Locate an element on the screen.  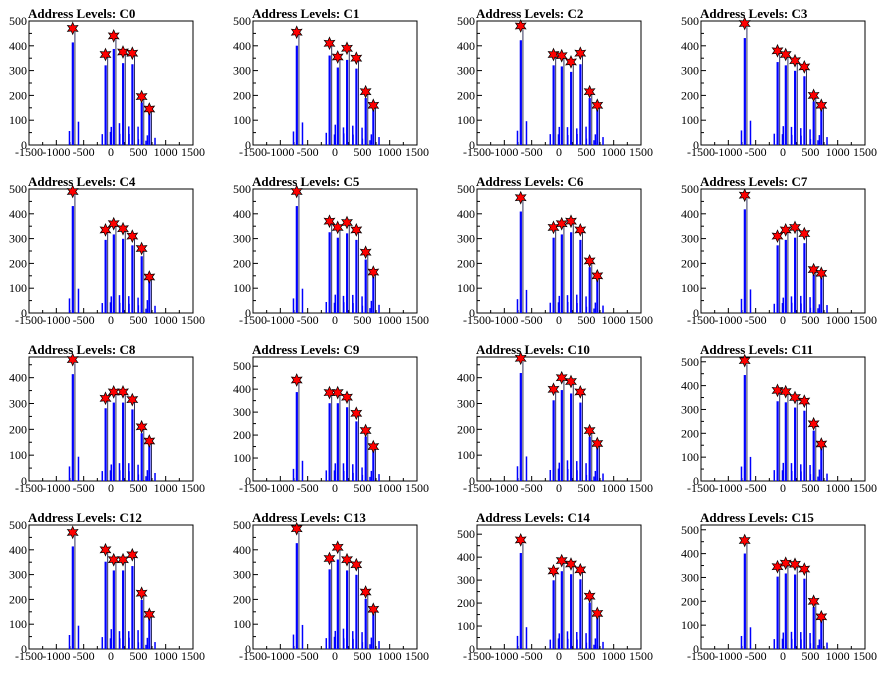
panel-title: Address Levels: C15 is located at coordinates (757, 517).